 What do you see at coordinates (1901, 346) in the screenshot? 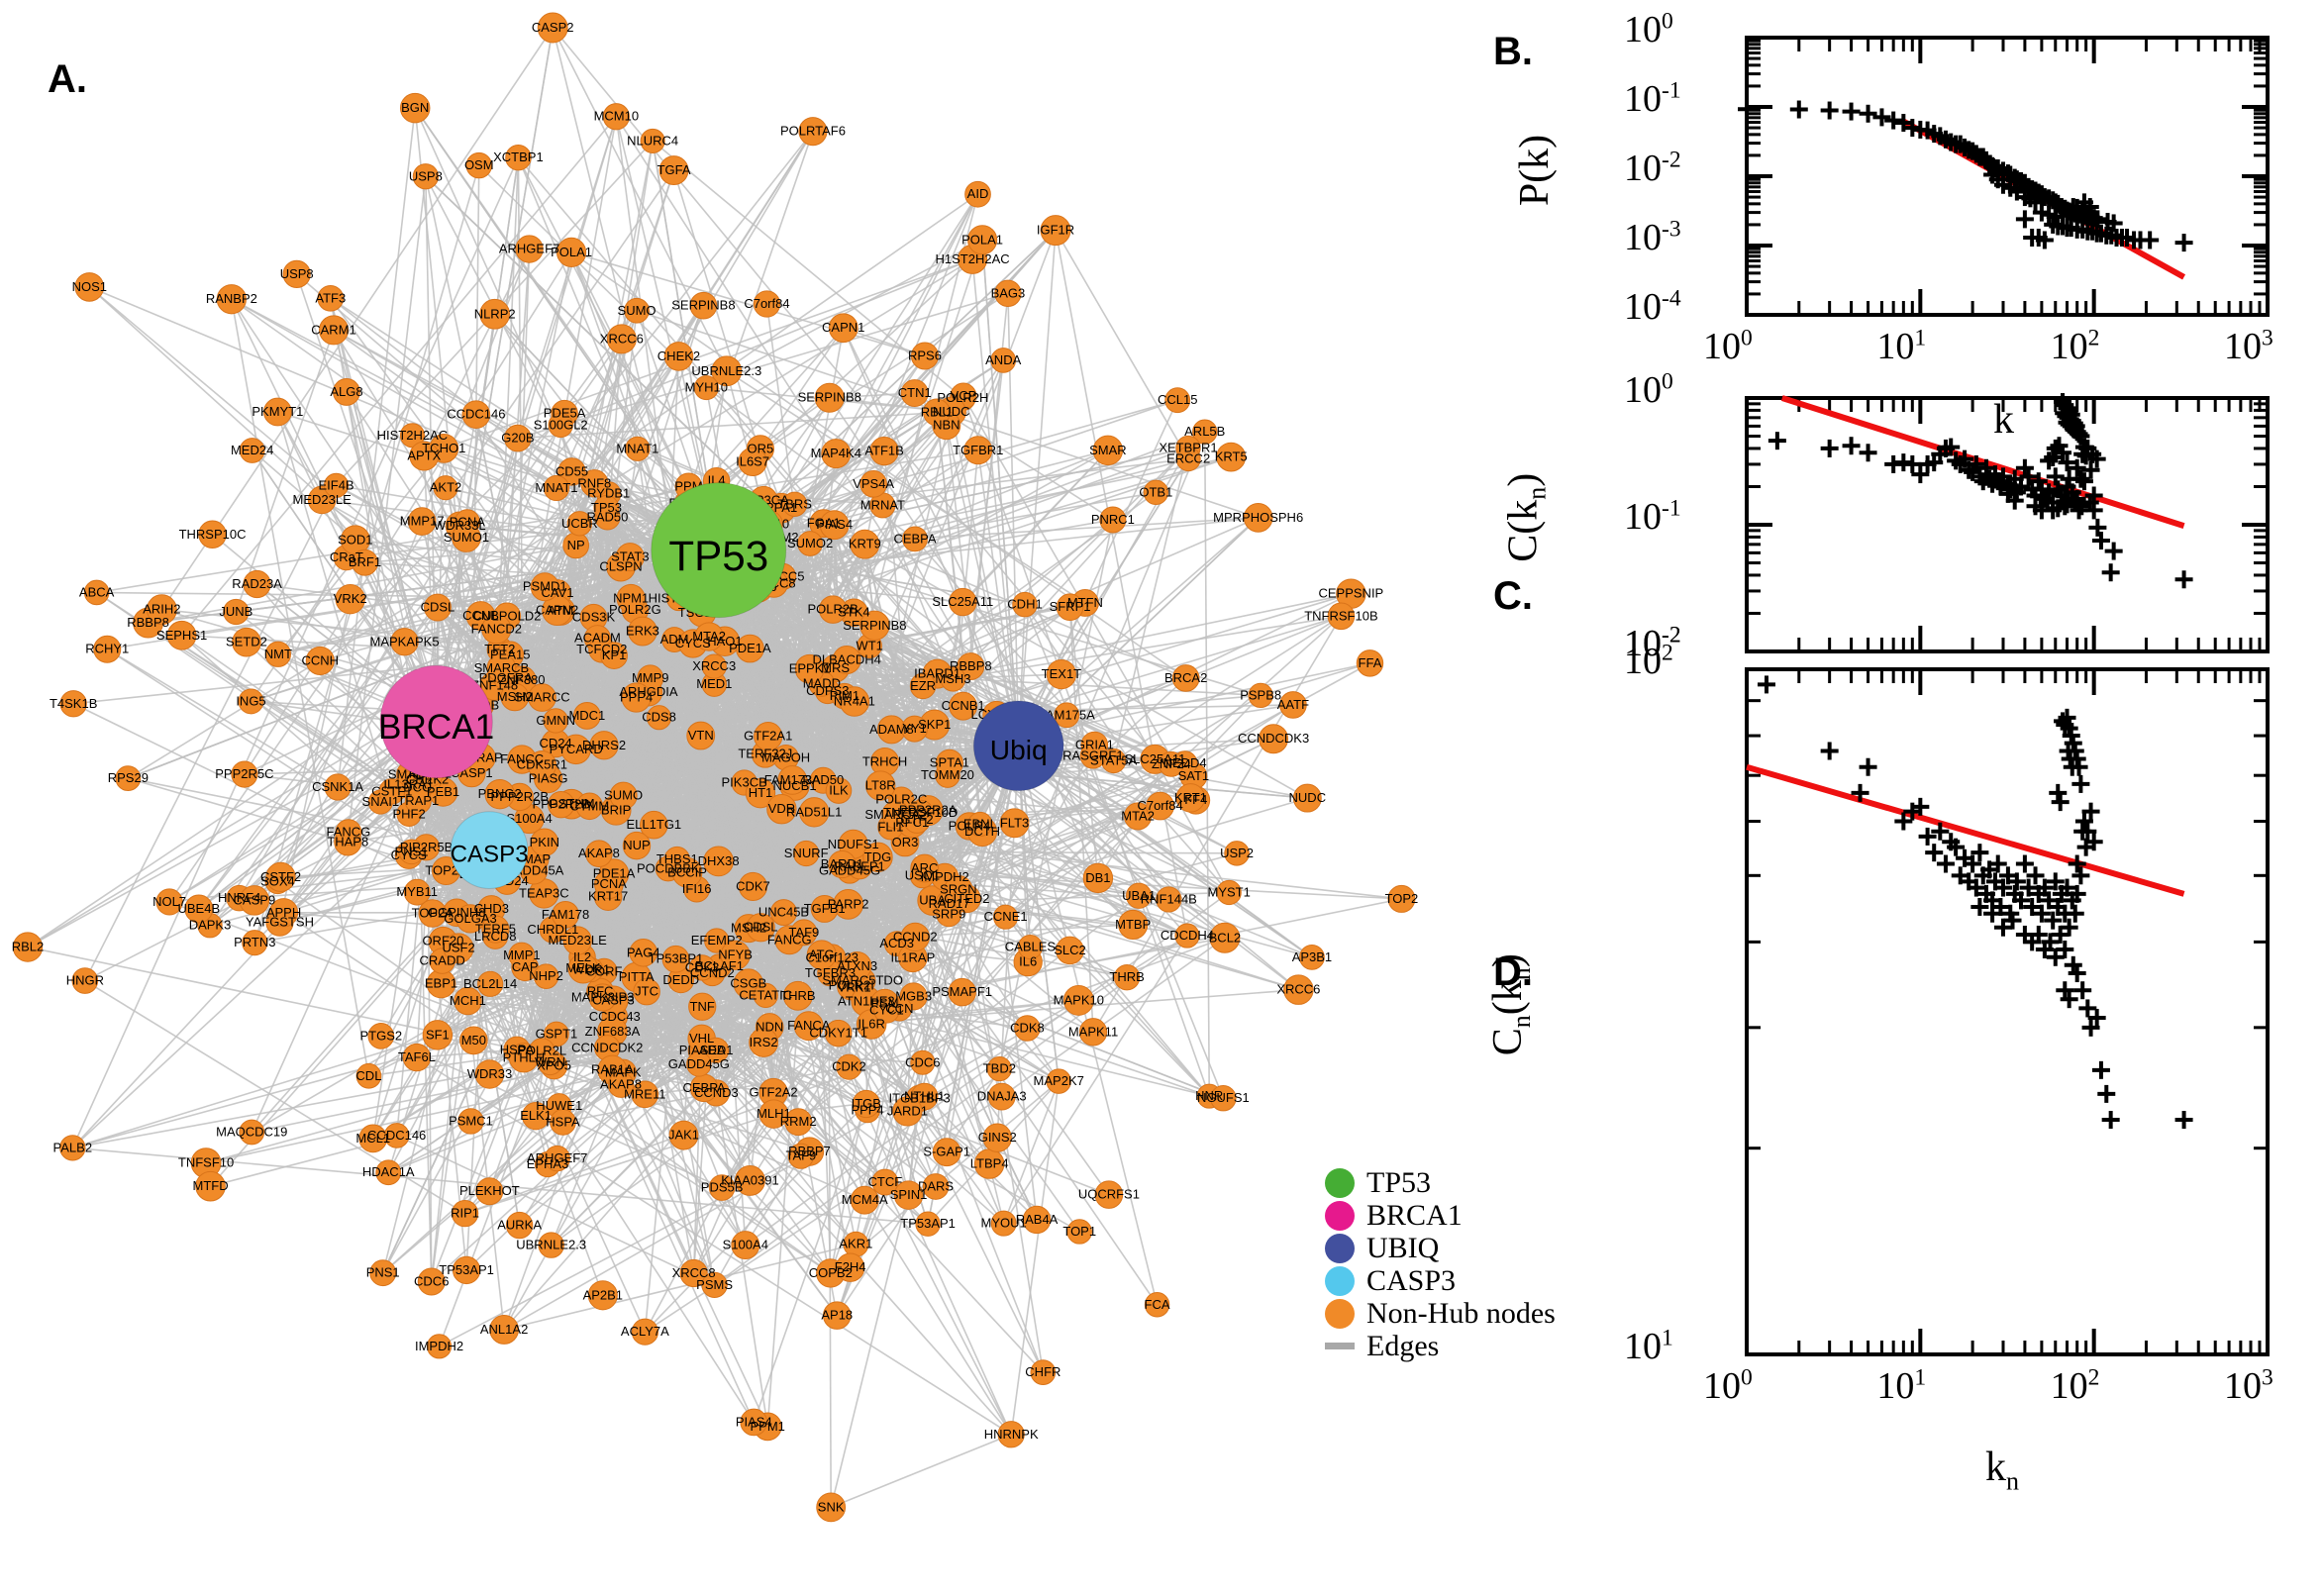
I see `panel-b-xtick: 10¹` at bounding box center [1901, 346].